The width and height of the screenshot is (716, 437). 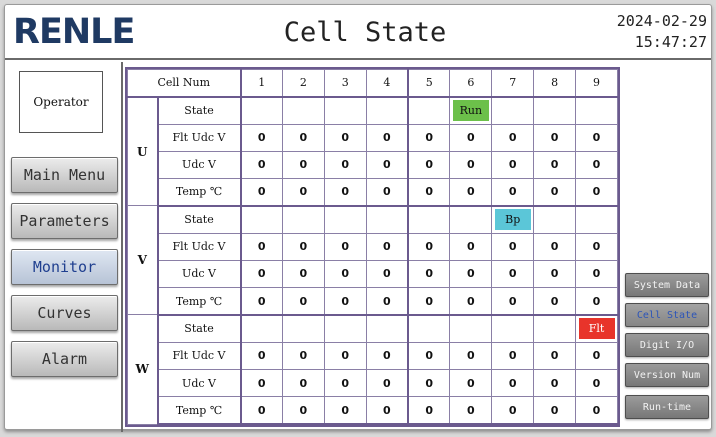 I want to click on sidebar-item-parameters: Parameters, so click(x=64, y=221).